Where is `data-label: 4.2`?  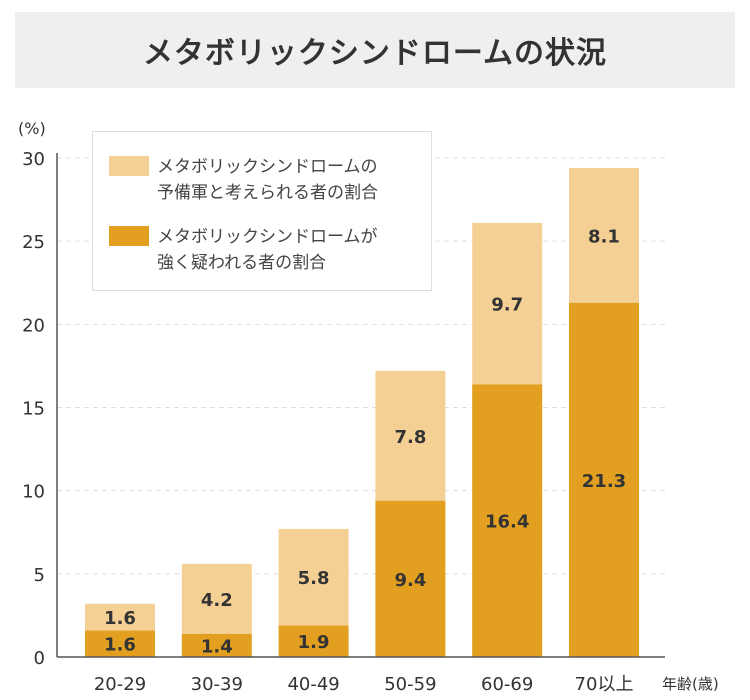 data-label: 4.2 is located at coordinates (217, 600).